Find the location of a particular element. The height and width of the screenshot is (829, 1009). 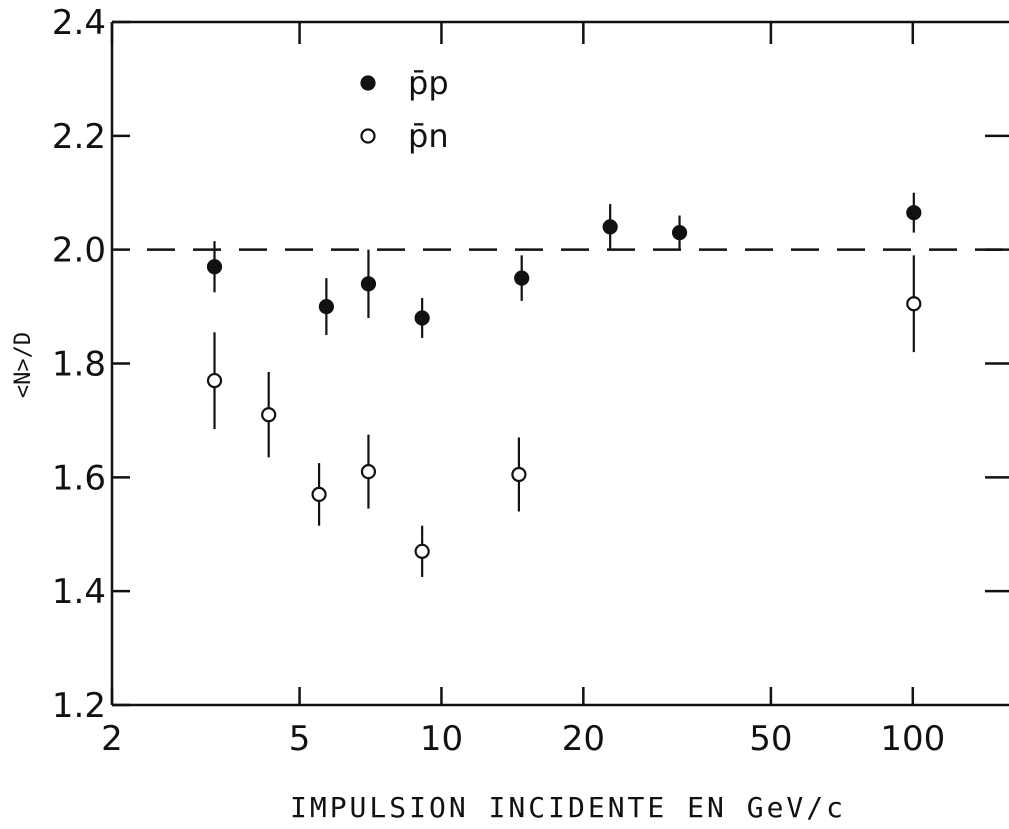

legend: p̄p p̄n is located at coordinates (404, 109).